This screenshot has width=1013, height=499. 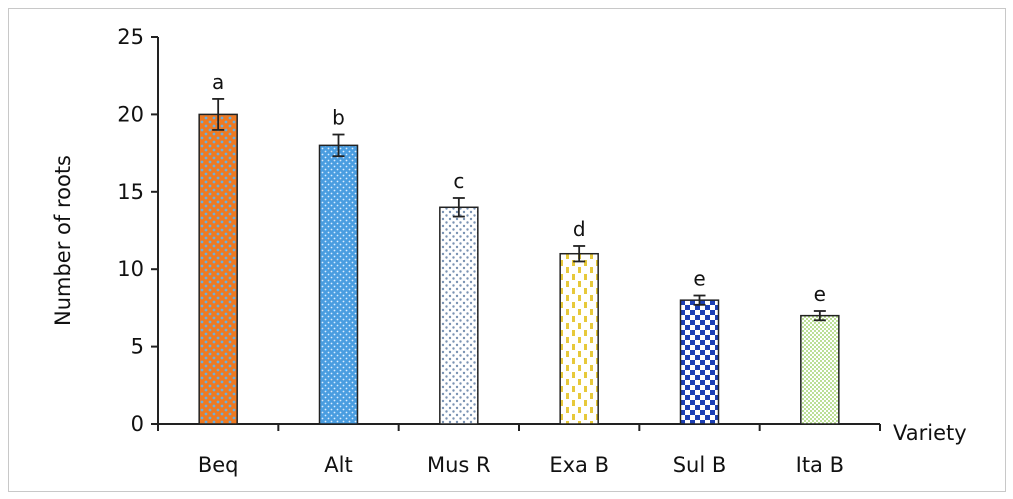 I want to click on y-axis-title: Number of roots, so click(x=63, y=240).